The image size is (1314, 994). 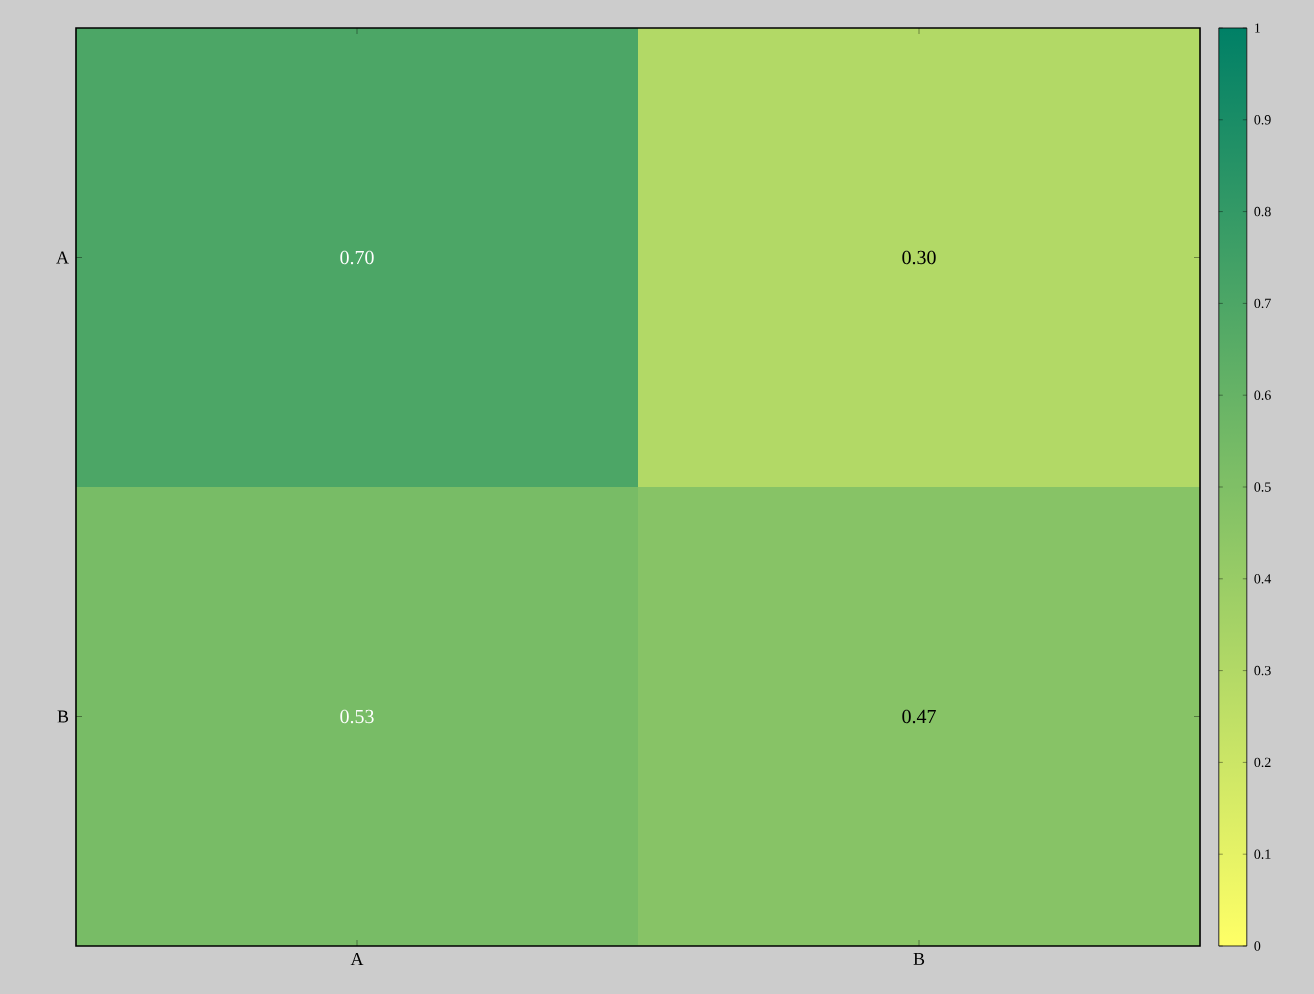 What do you see at coordinates (919, 257) in the screenshot?
I see `data-label: 0.30` at bounding box center [919, 257].